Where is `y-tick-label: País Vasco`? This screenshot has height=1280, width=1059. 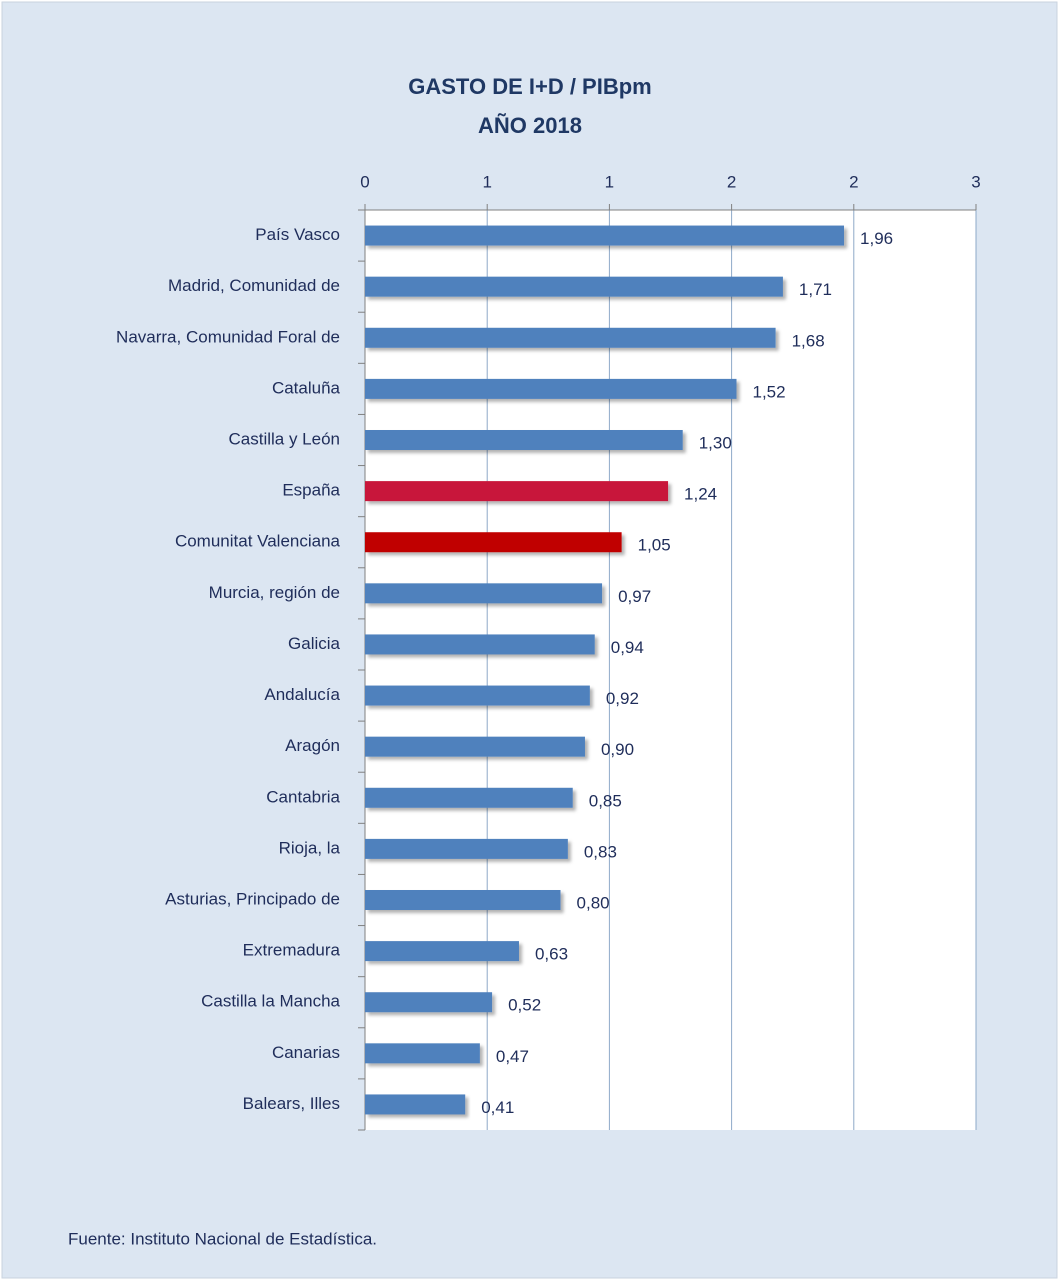
y-tick-label: País Vasco is located at coordinates (297, 234).